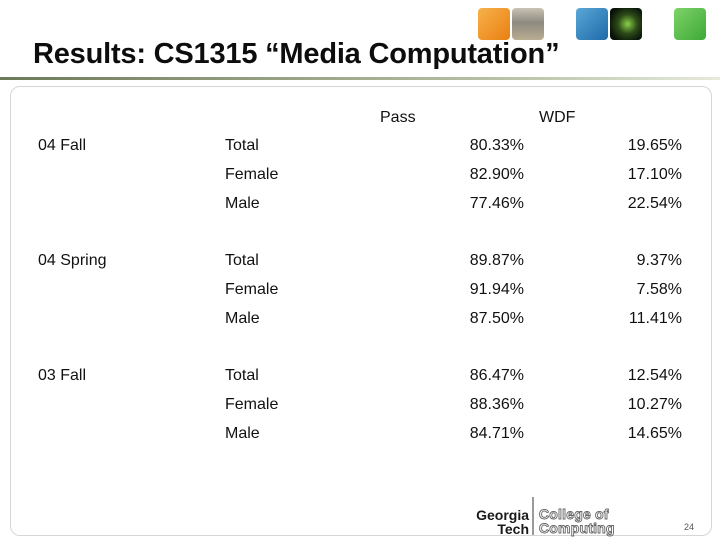  Describe the element at coordinates (496, 174) in the screenshot. I see `pass-value: 82.90%` at that location.